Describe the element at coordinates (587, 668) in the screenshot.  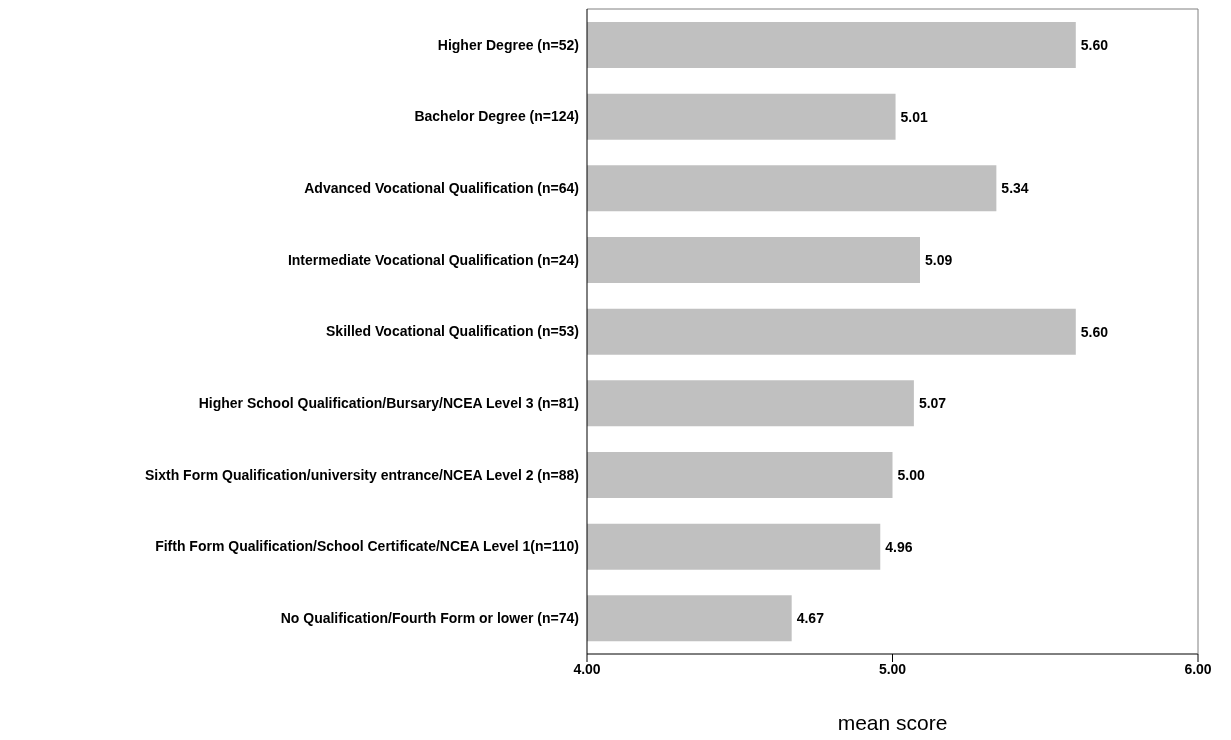
I see `x-tick-label: 4.00` at that location.